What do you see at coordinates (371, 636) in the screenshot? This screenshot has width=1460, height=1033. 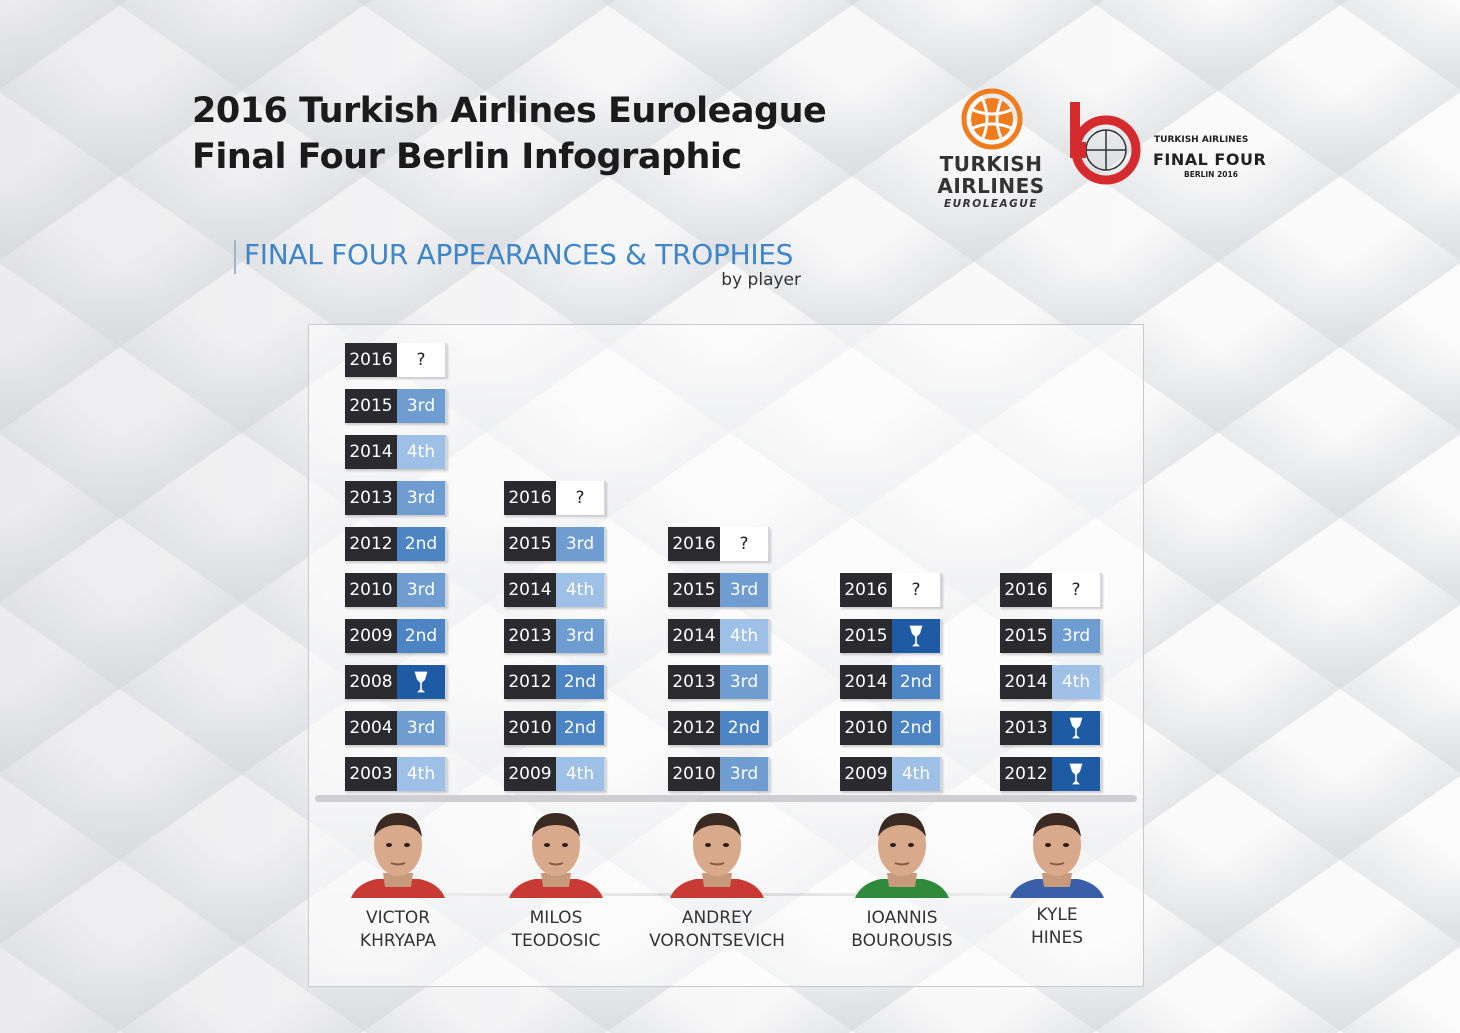 I see `appearance-year: 2009` at bounding box center [371, 636].